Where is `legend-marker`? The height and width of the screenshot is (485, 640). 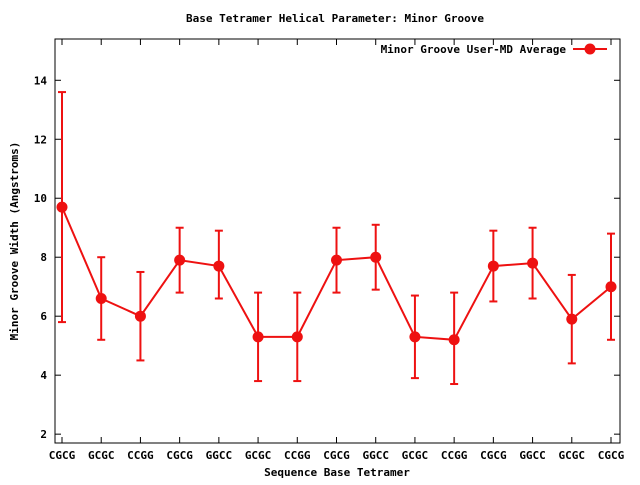 legend-marker is located at coordinates (590, 49).